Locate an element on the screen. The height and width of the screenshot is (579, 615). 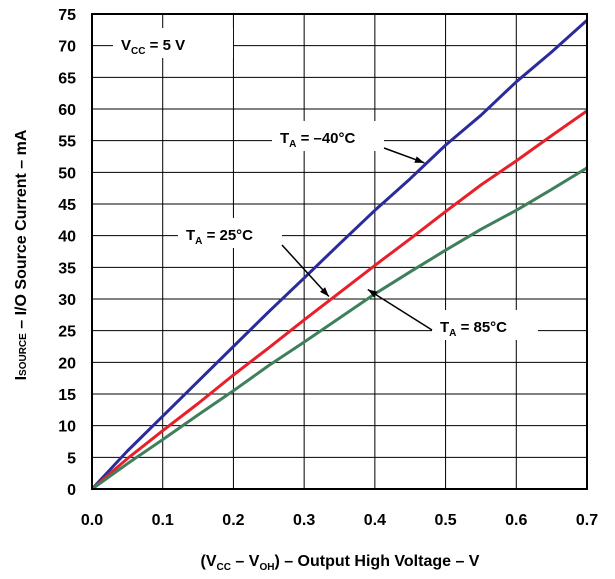
y-tick-label: 20 is located at coordinates (67, 363).